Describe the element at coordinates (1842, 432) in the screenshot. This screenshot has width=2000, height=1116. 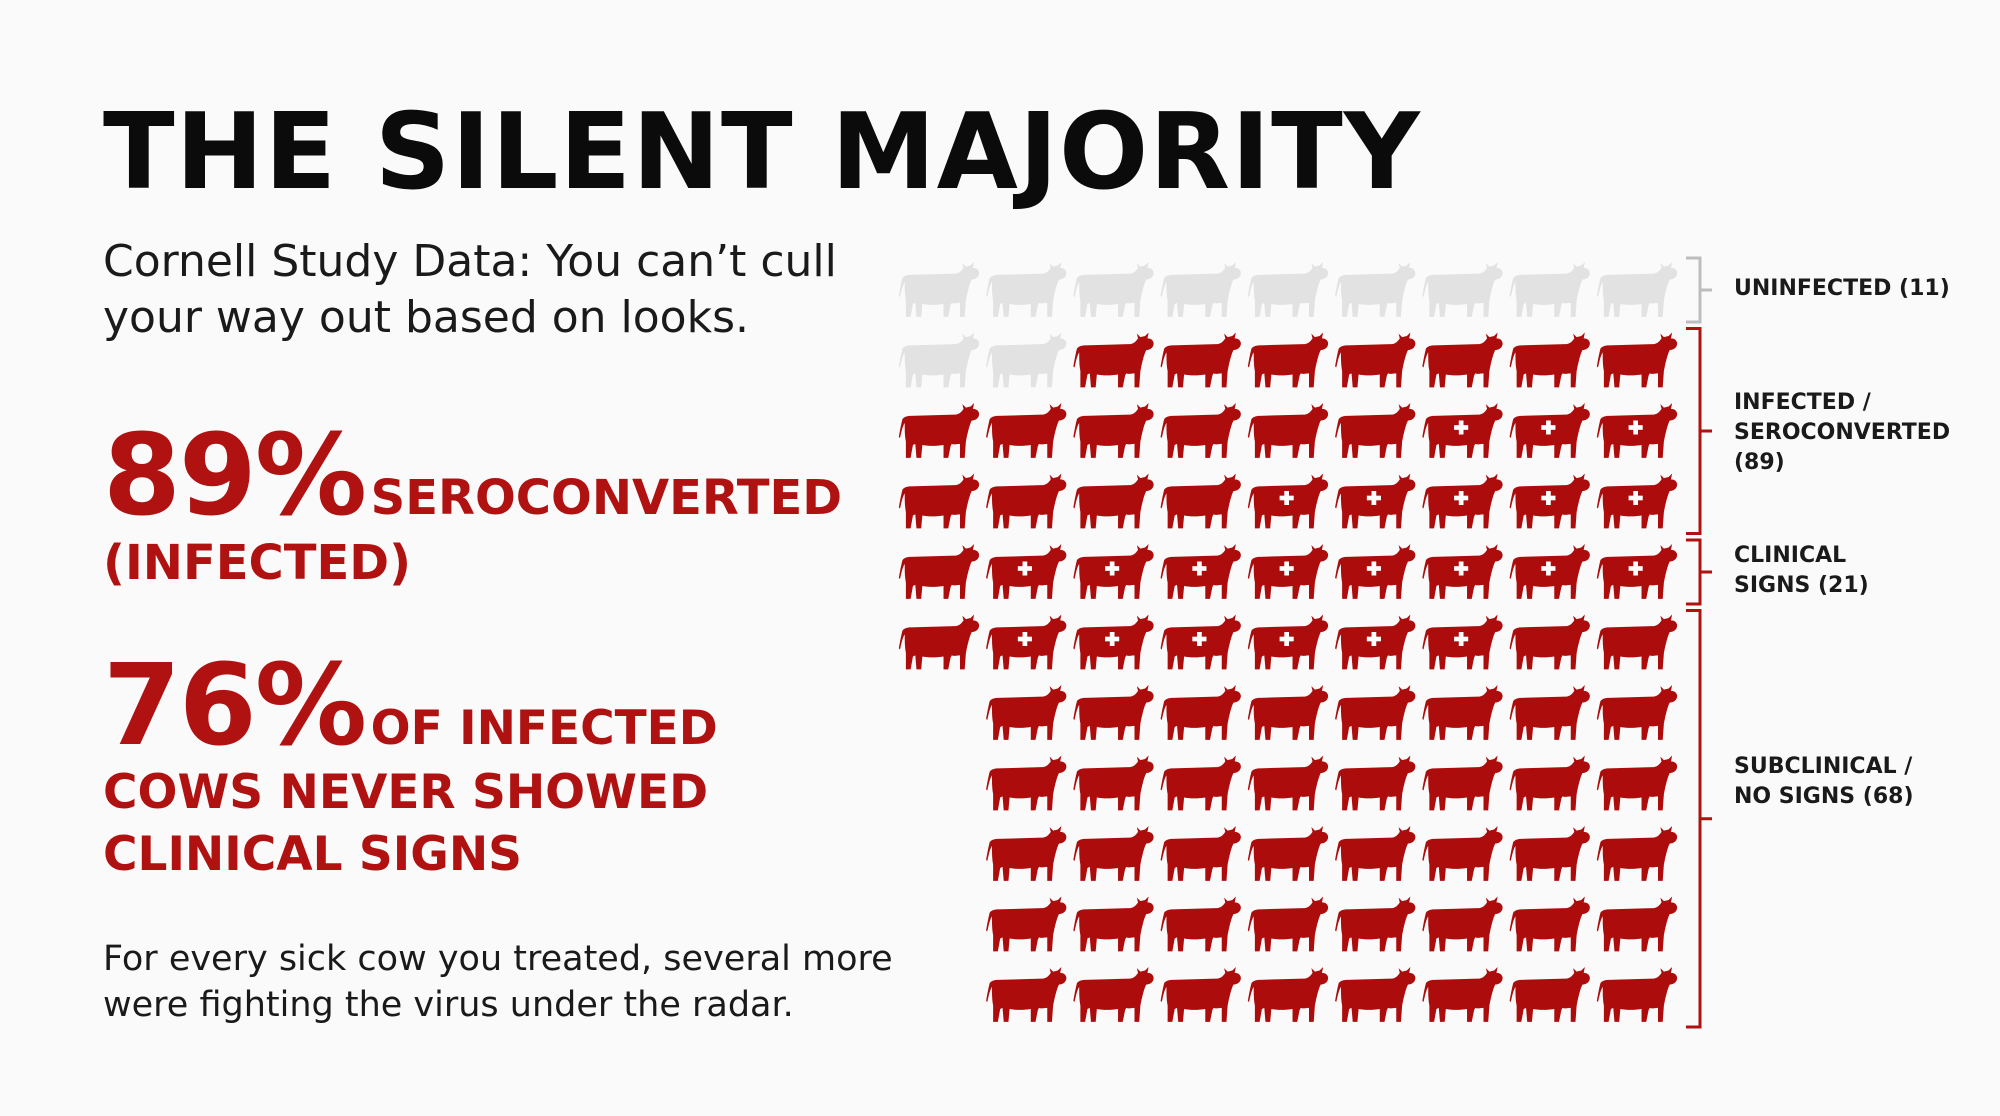
I see `legend-infected: INFECTED / SEROCONVERTED (89)` at that location.